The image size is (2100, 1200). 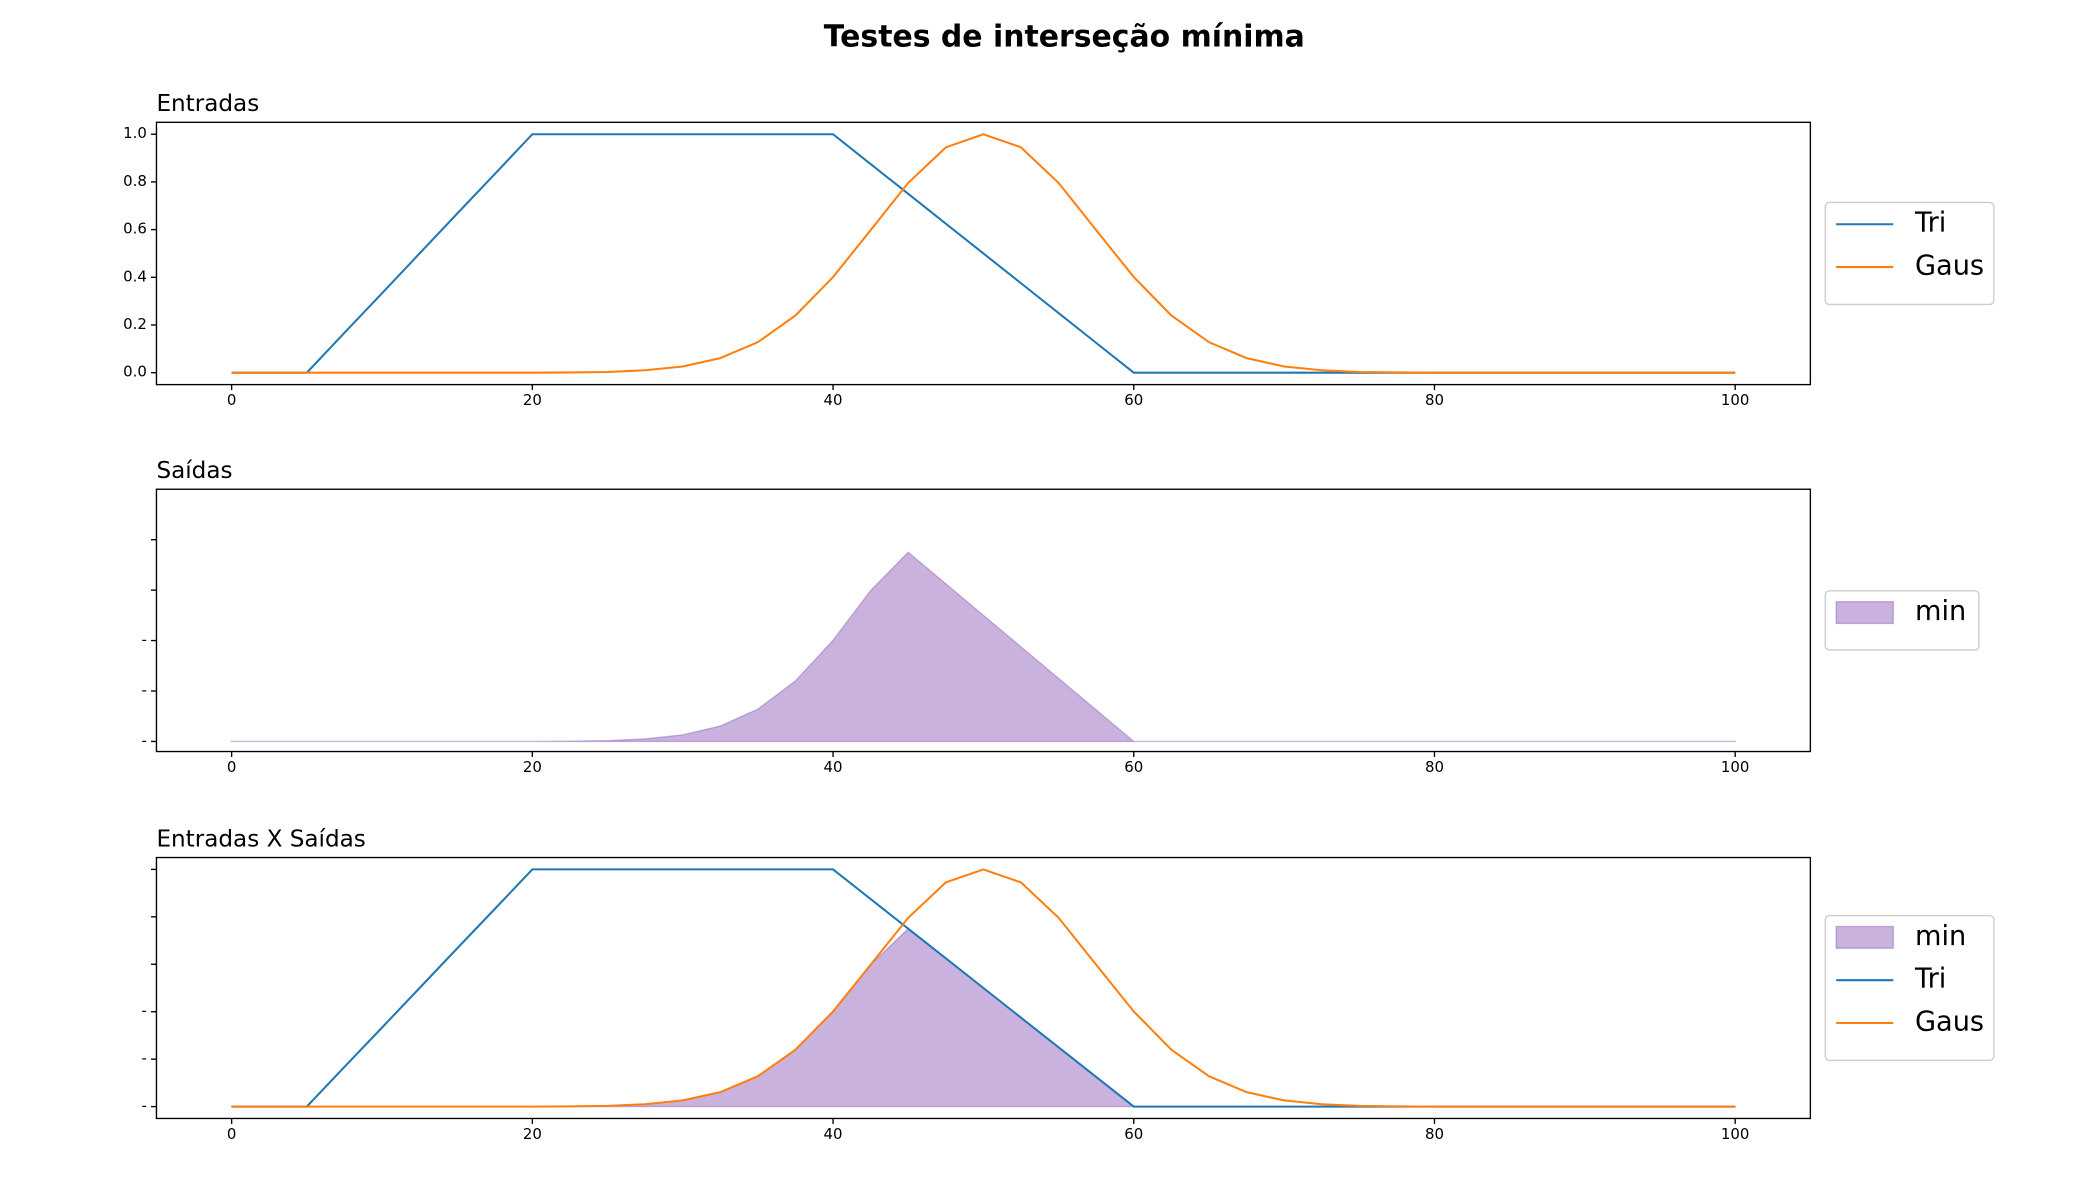 I want to click on y-tick-label: 1.0, so click(x=135, y=133).